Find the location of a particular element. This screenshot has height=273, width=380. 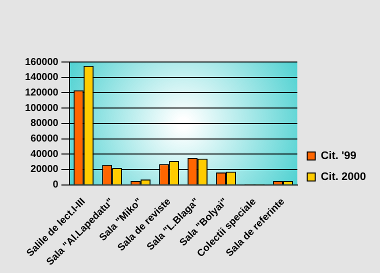

y-tick-label: 120000 is located at coordinates (41, 92).